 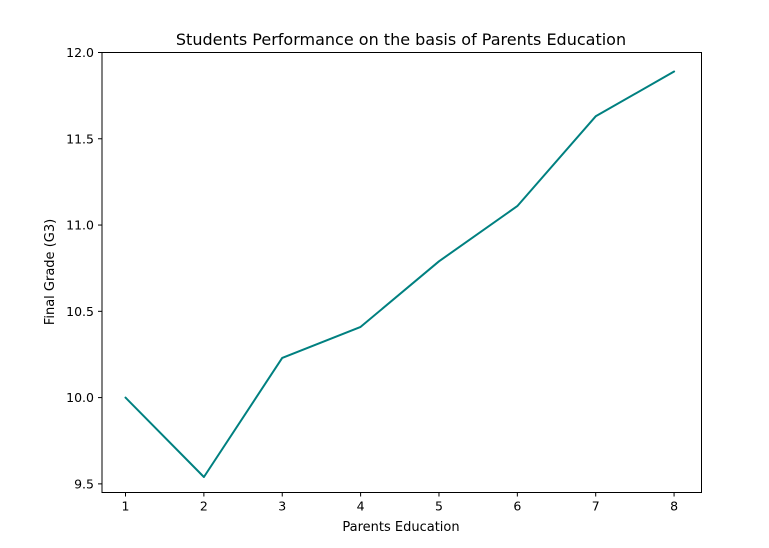 I want to click on y-tick-label: 11.5, so click(x=80, y=138).